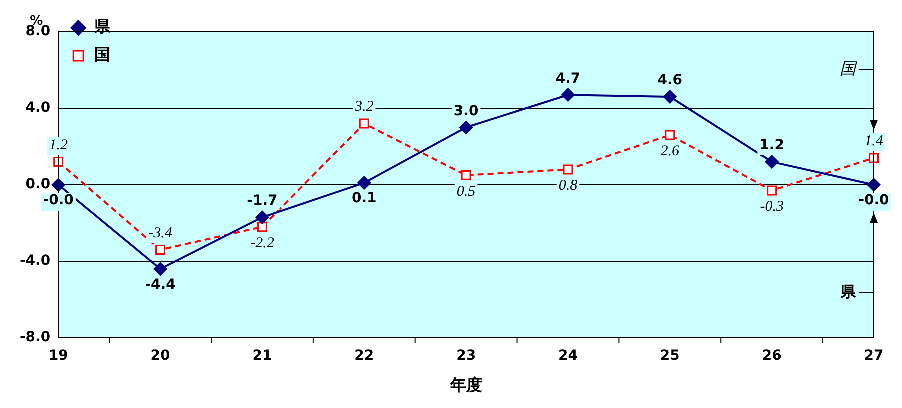  What do you see at coordinates (772, 356) in the screenshot?
I see `x-tick-label: 26` at bounding box center [772, 356].